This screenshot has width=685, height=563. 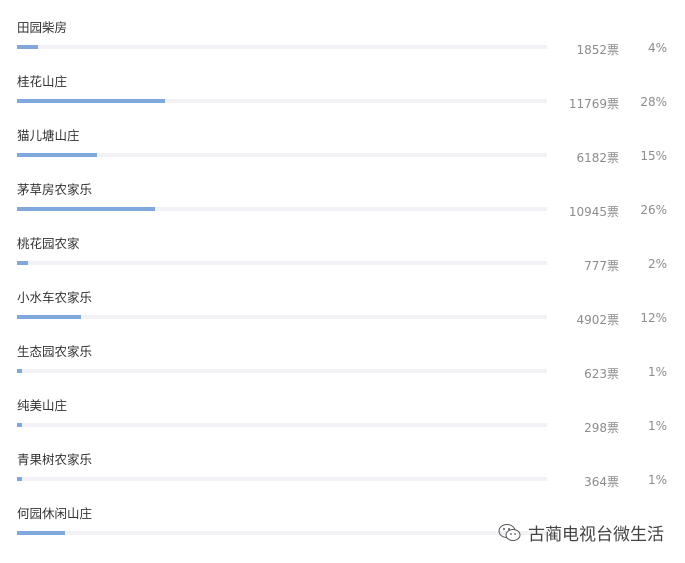 What do you see at coordinates (48, 135) in the screenshot?
I see `option-name: 猫儿塘山庄` at bounding box center [48, 135].